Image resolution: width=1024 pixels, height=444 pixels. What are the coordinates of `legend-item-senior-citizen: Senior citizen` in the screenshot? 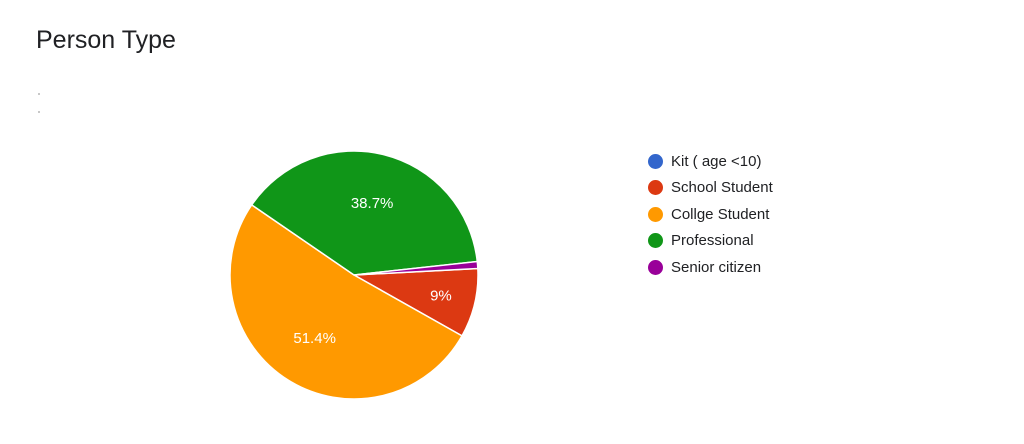 It's located at (710, 267).